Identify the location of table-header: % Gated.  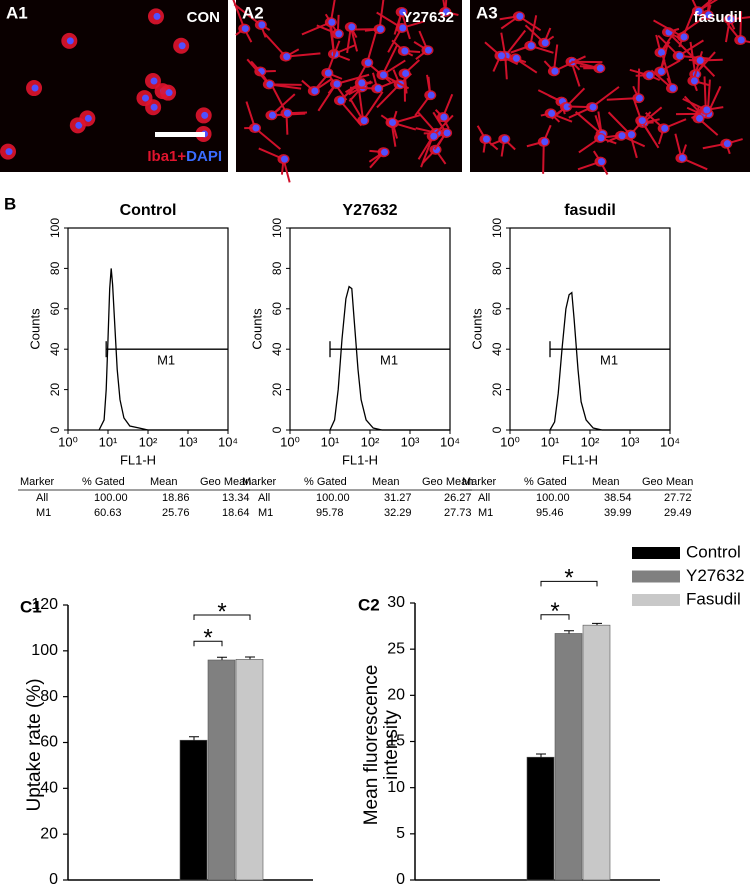
(103, 482).